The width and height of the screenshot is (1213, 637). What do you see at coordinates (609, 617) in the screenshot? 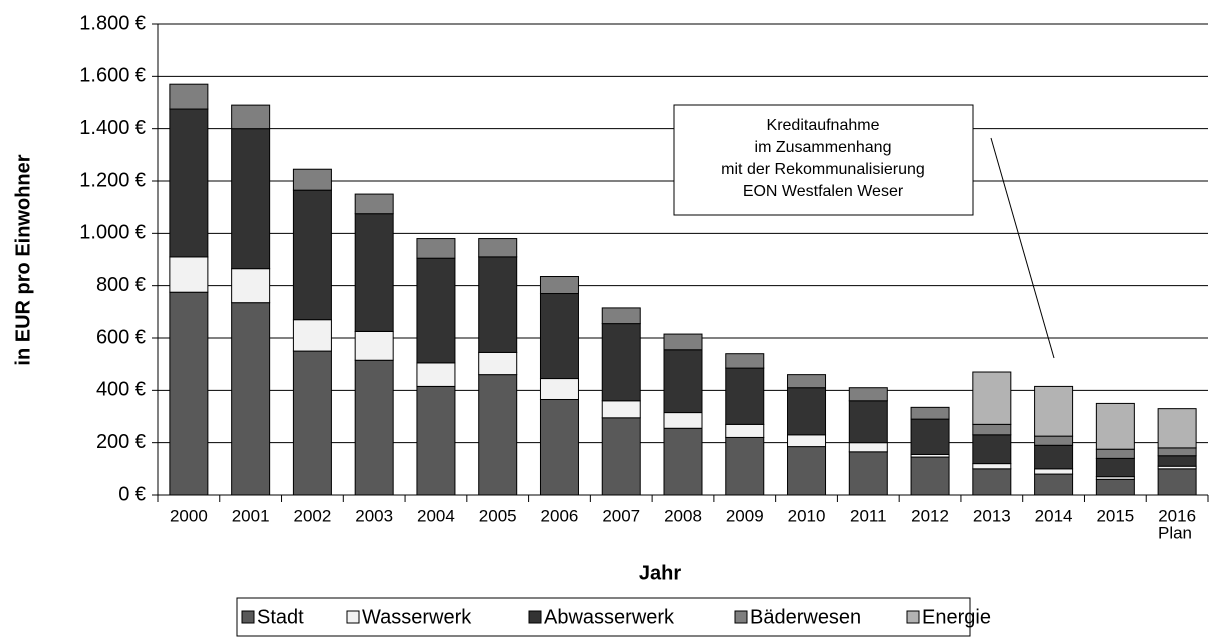
I see `legend-label: Abwasserwerk` at bounding box center [609, 617].